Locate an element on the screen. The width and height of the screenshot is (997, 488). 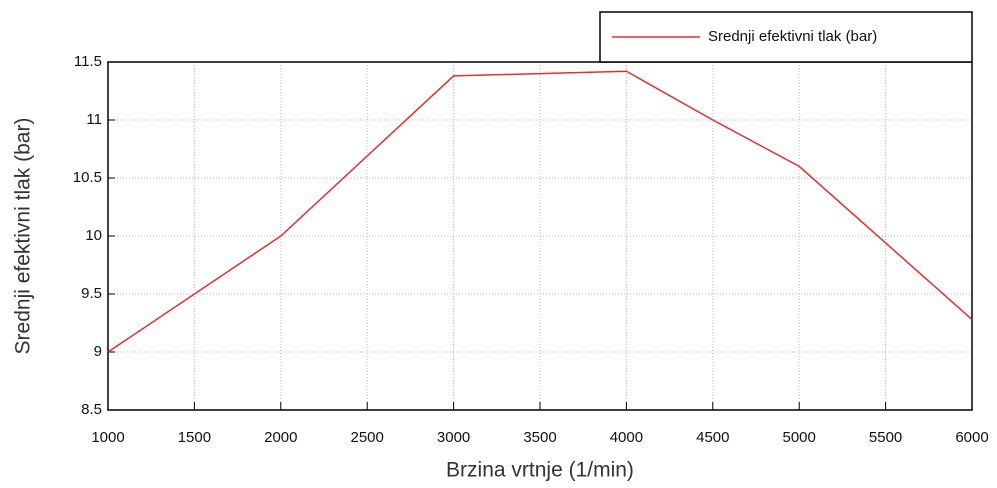
x-tick-label: 1000 is located at coordinates (107, 437).